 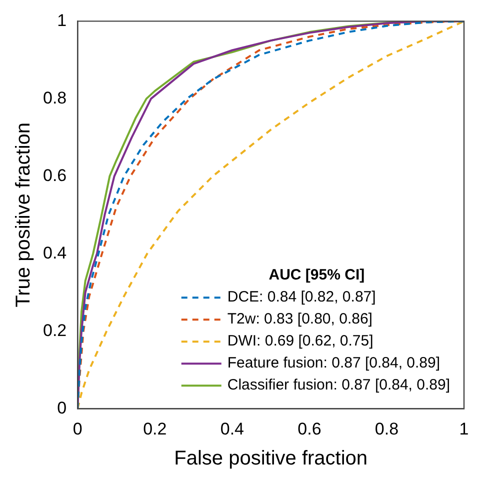 I want to click on y-tick-label: 1, so click(x=62, y=20).